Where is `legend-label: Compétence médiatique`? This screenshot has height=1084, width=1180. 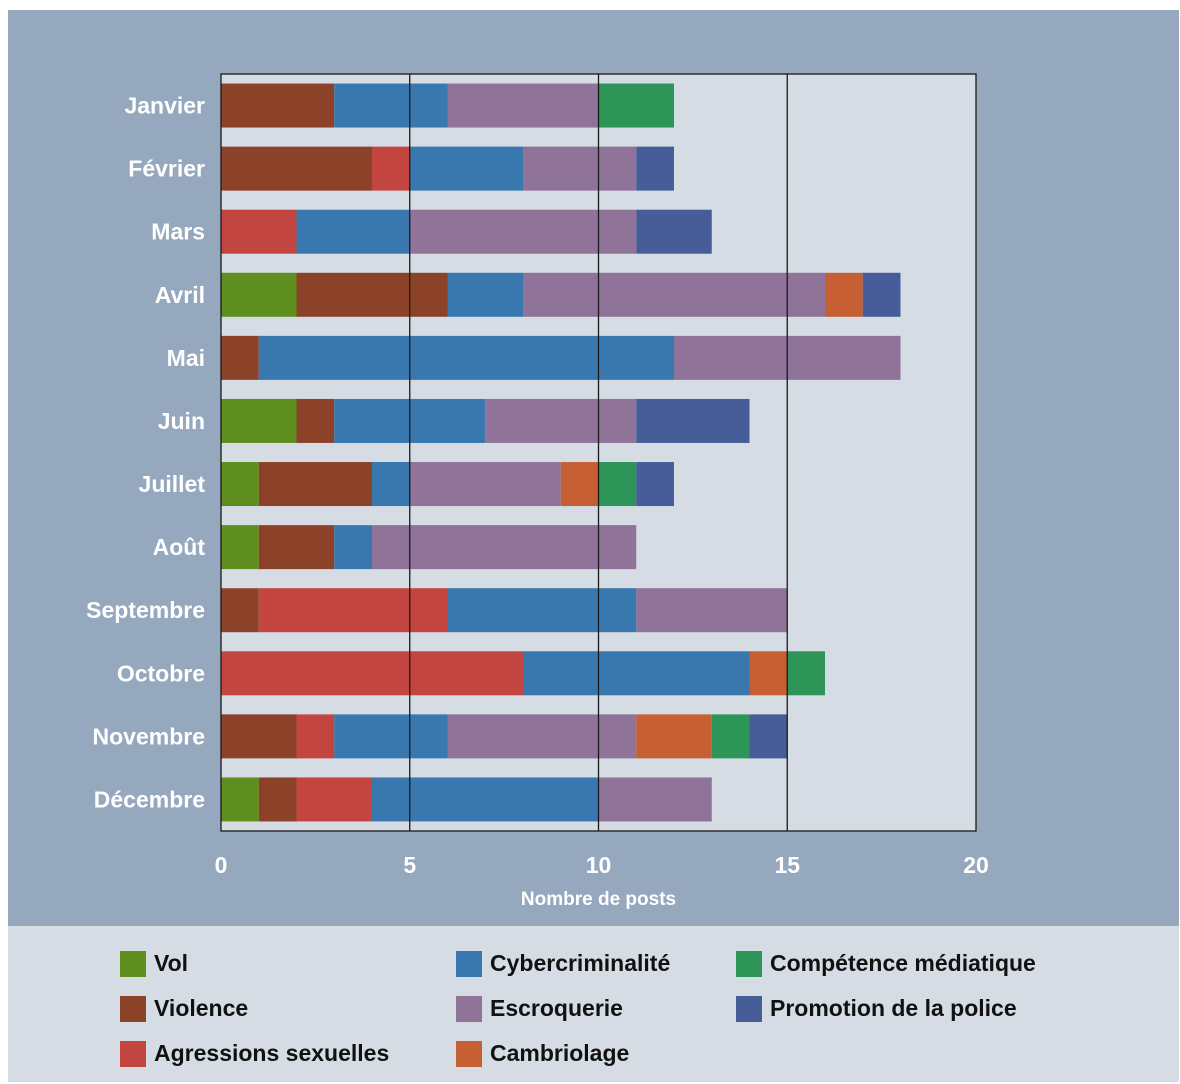 legend-label: Compétence médiatique is located at coordinates (903, 963).